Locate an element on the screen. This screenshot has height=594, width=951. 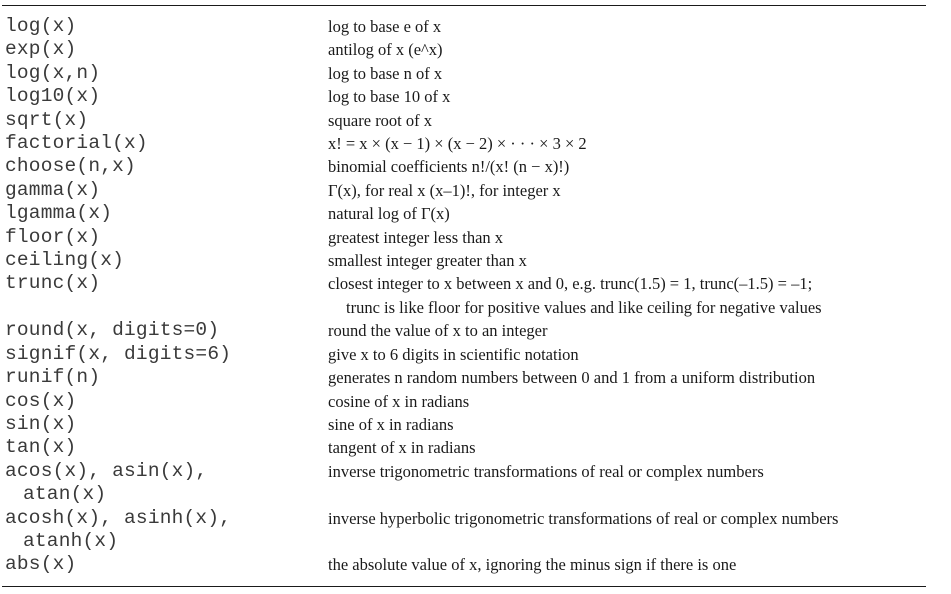
description-text: log to base 10 of x is located at coordinates (389, 97).